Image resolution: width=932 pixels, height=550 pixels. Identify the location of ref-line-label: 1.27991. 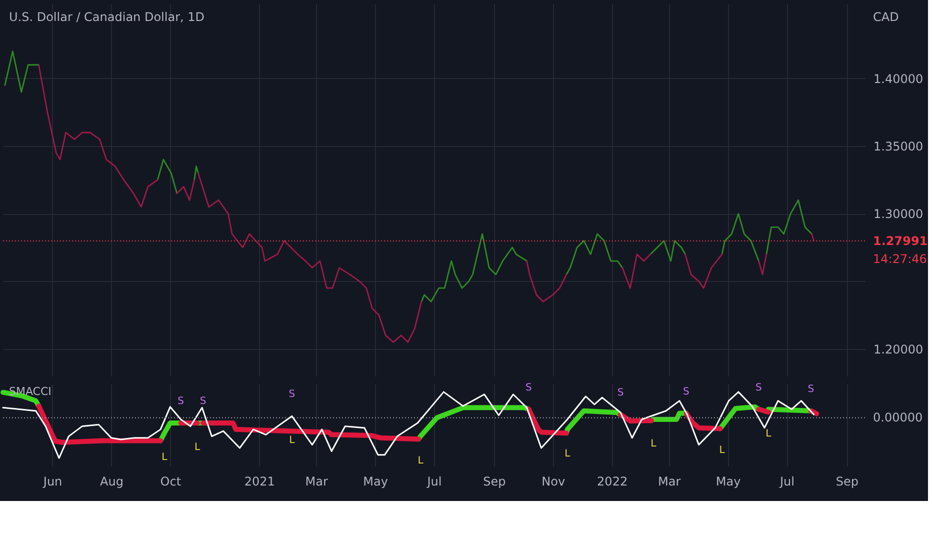
(900, 241).